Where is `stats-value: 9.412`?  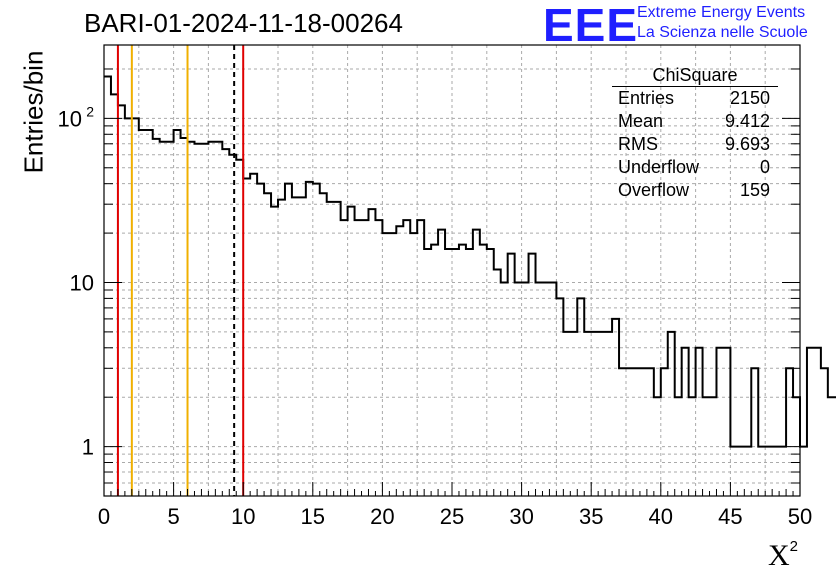 stats-value: 9.412 is located at coordinates (747, 121).